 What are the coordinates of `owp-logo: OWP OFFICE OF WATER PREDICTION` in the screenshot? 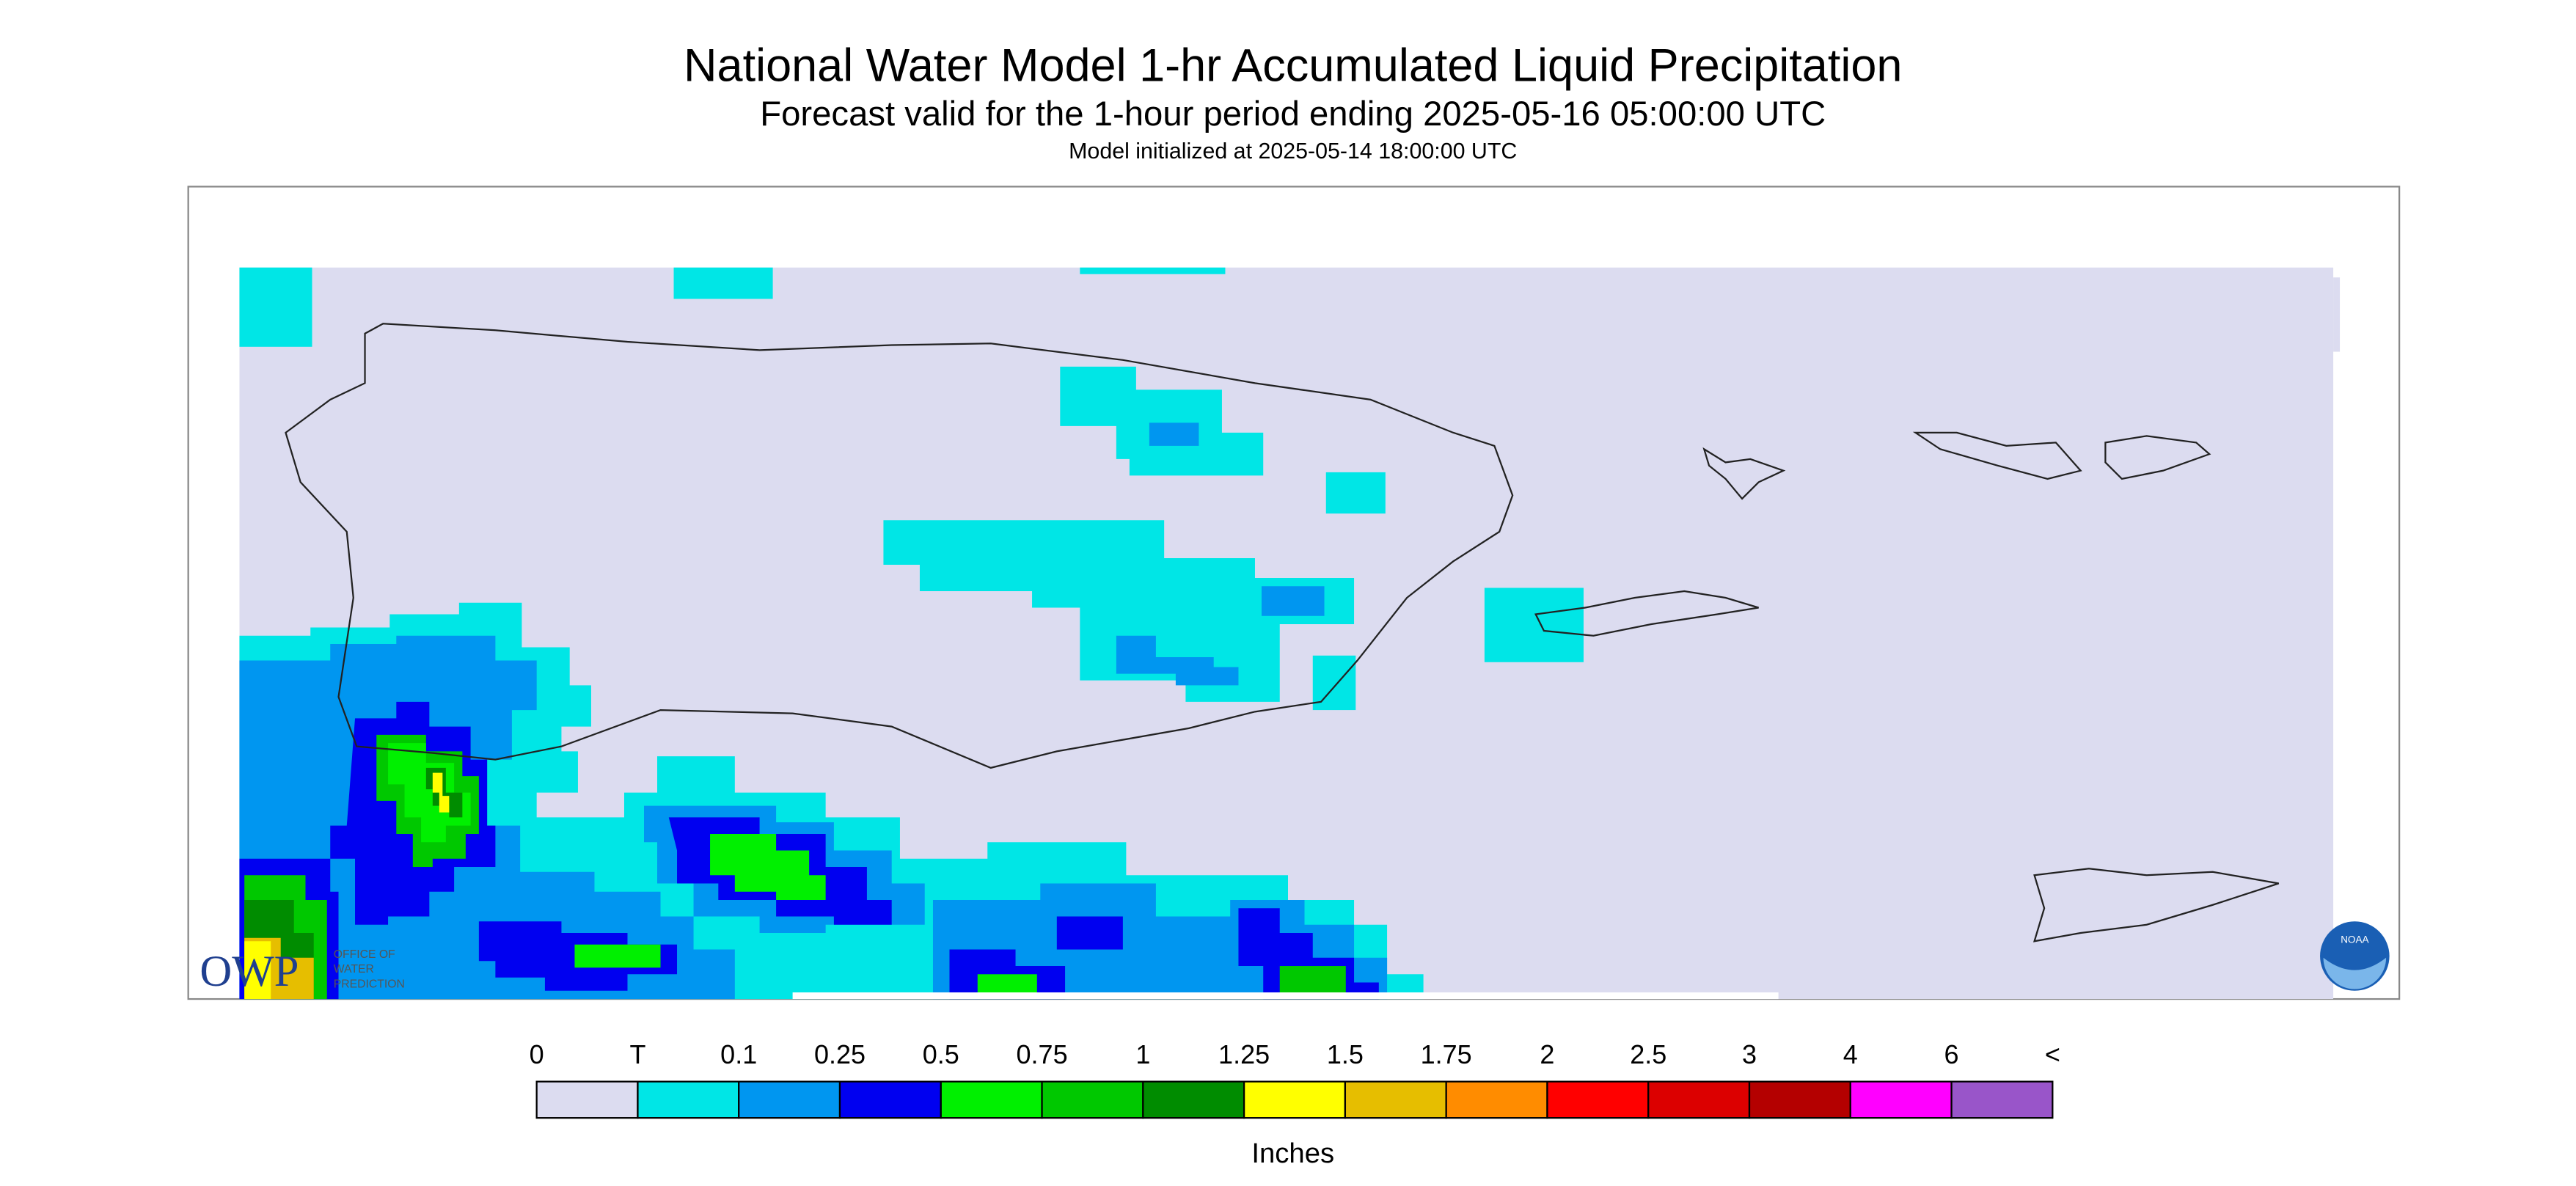 It's located at (302, 971).